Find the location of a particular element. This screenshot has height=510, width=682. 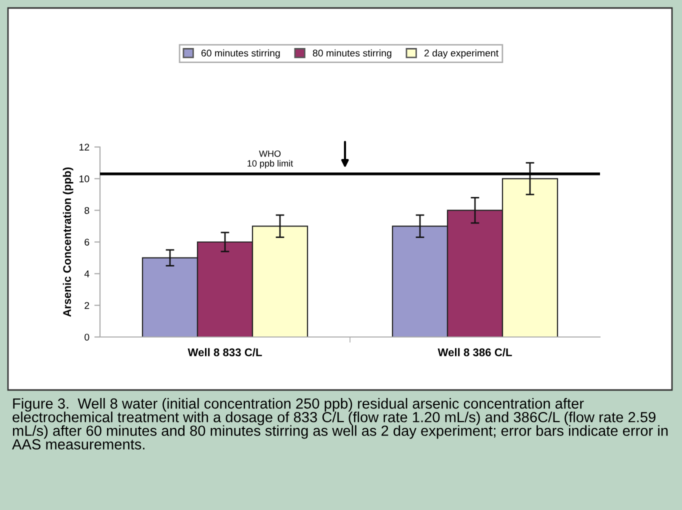

caption: Figure 3. Well 8 water (initial concentration 250 ppb) residual arsenic concentration after electrochemical treatment with a dosage of 833 C/L (flow rate 1.20 mL/s) and 386C/L (flow rate 2.59 mL/s) after 60 minutes and 80 minutes stirring as well as 2 day experiment; error bars indicate error in AAS measurements. is located at coordinates (340, 424).